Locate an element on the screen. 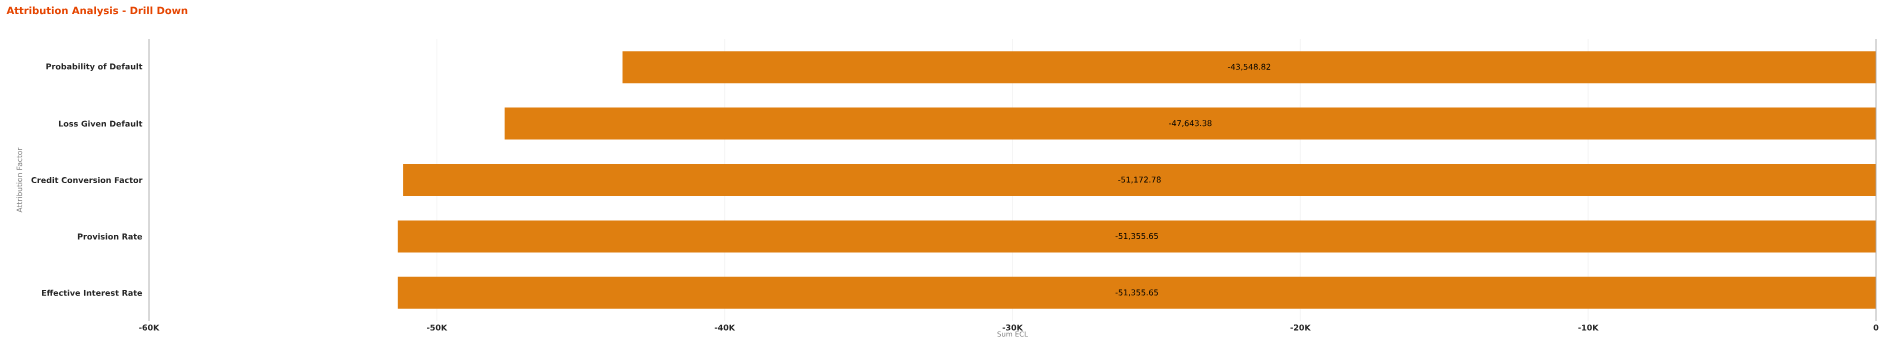  chart-title: Attribution Analysis - Drill Down is located at coordinates (97, 11).